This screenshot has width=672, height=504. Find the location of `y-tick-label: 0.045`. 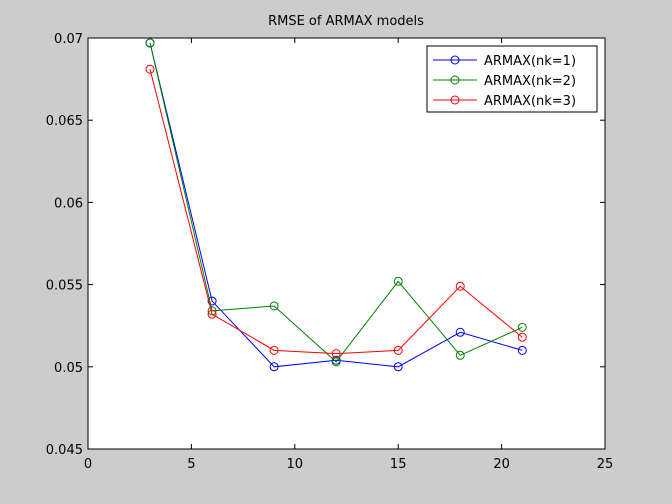

y-tick-label: 0.045 is located at coordinates (64, 450).